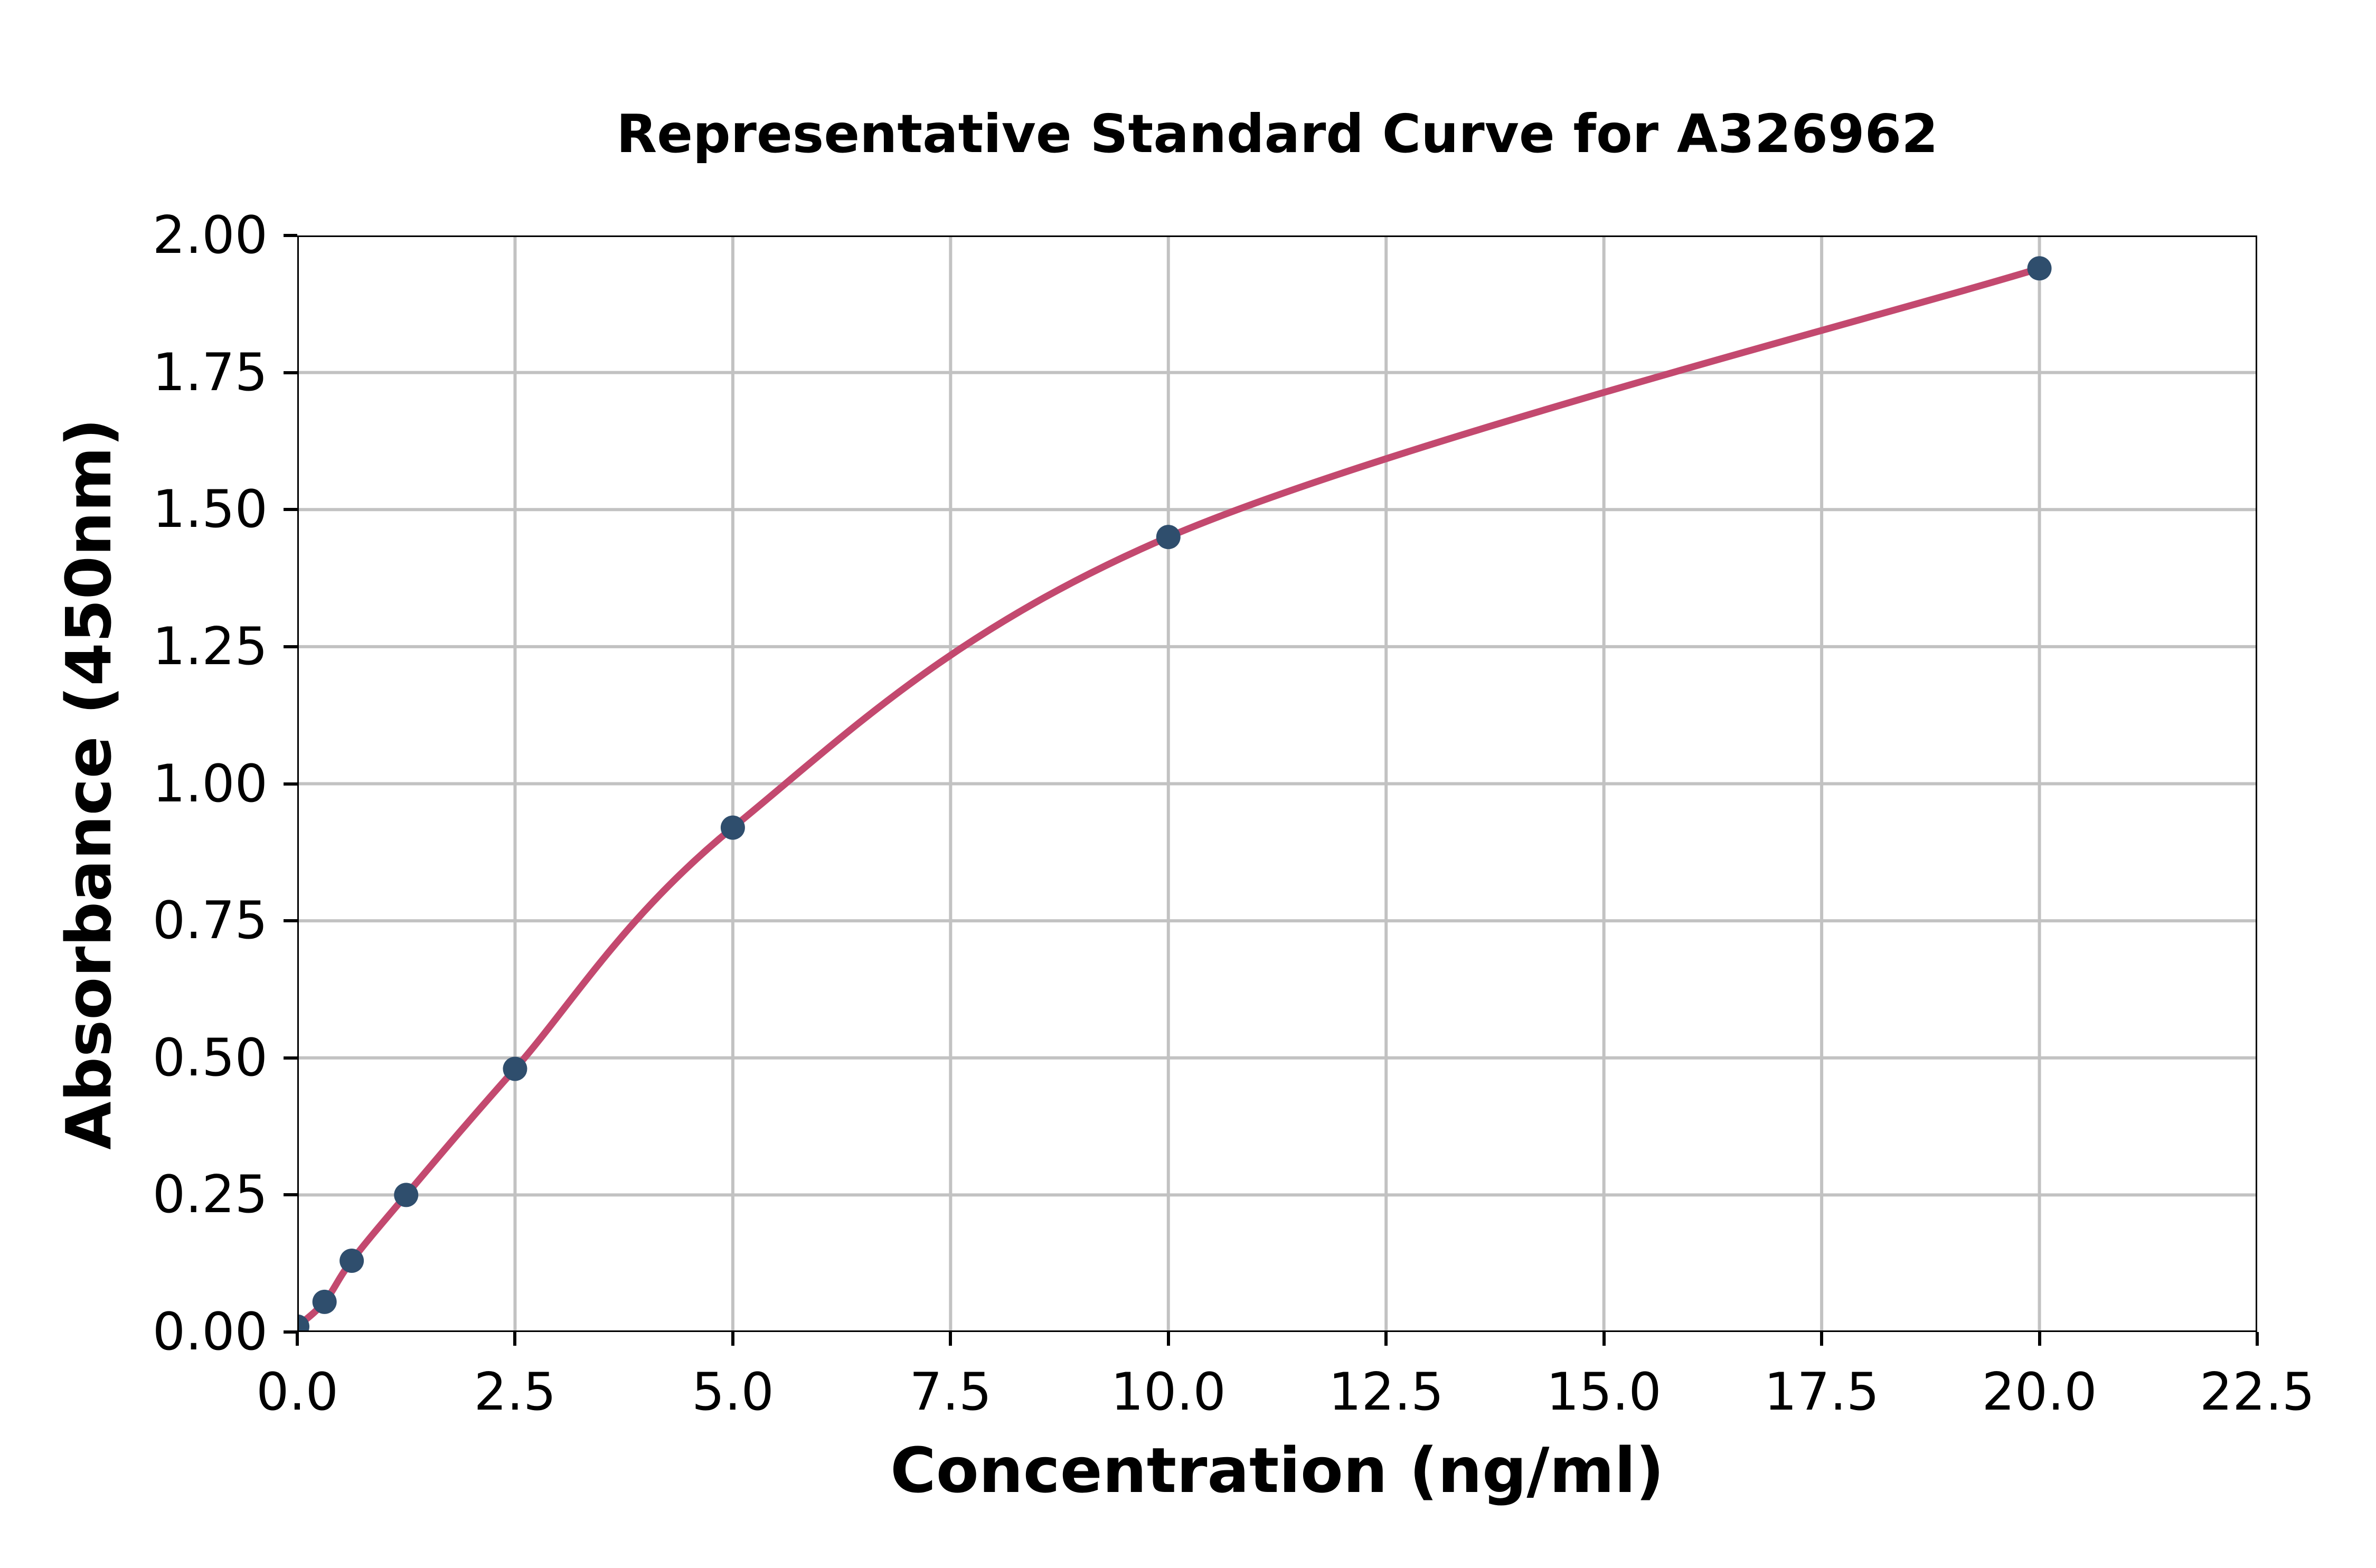 The height and width of the screenshot is (1568, 2376). I want to click on x-tick-label: 0.0, so click(297, 1392).